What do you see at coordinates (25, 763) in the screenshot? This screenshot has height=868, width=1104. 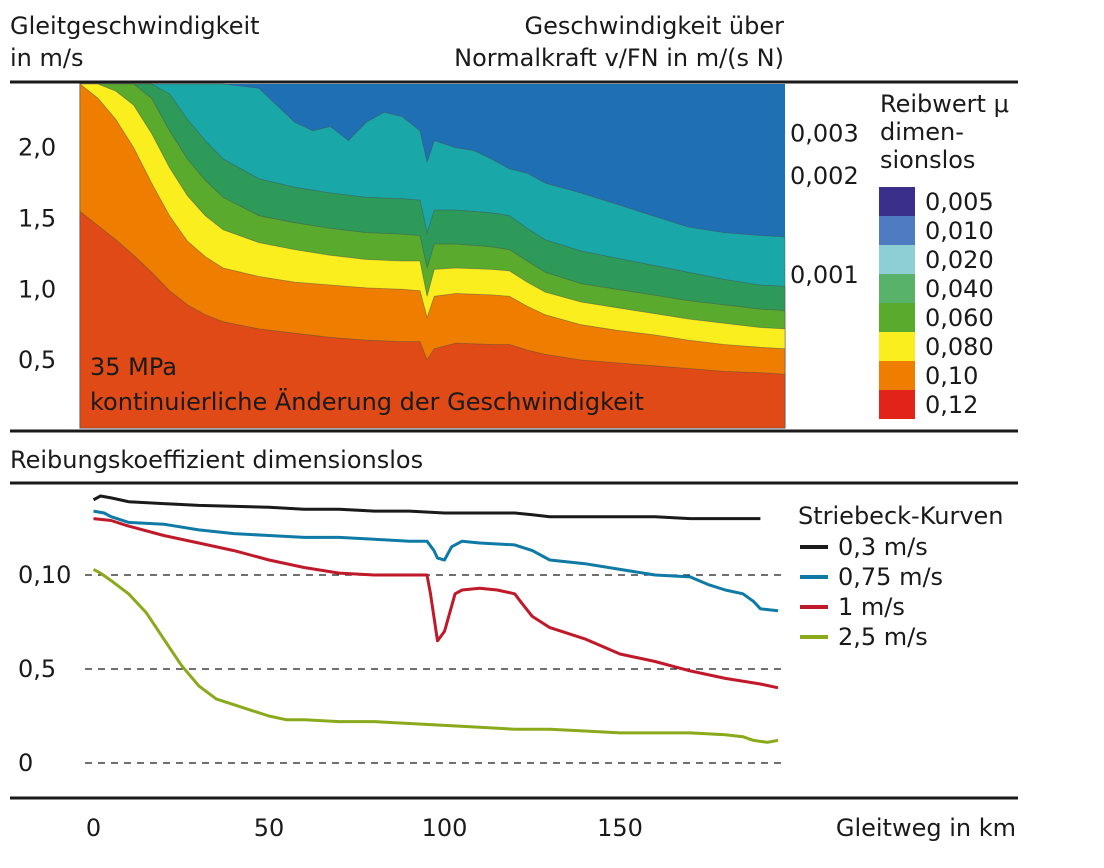 I see `bottom-y-tick-label: 0` at bounding box center [25, 763].